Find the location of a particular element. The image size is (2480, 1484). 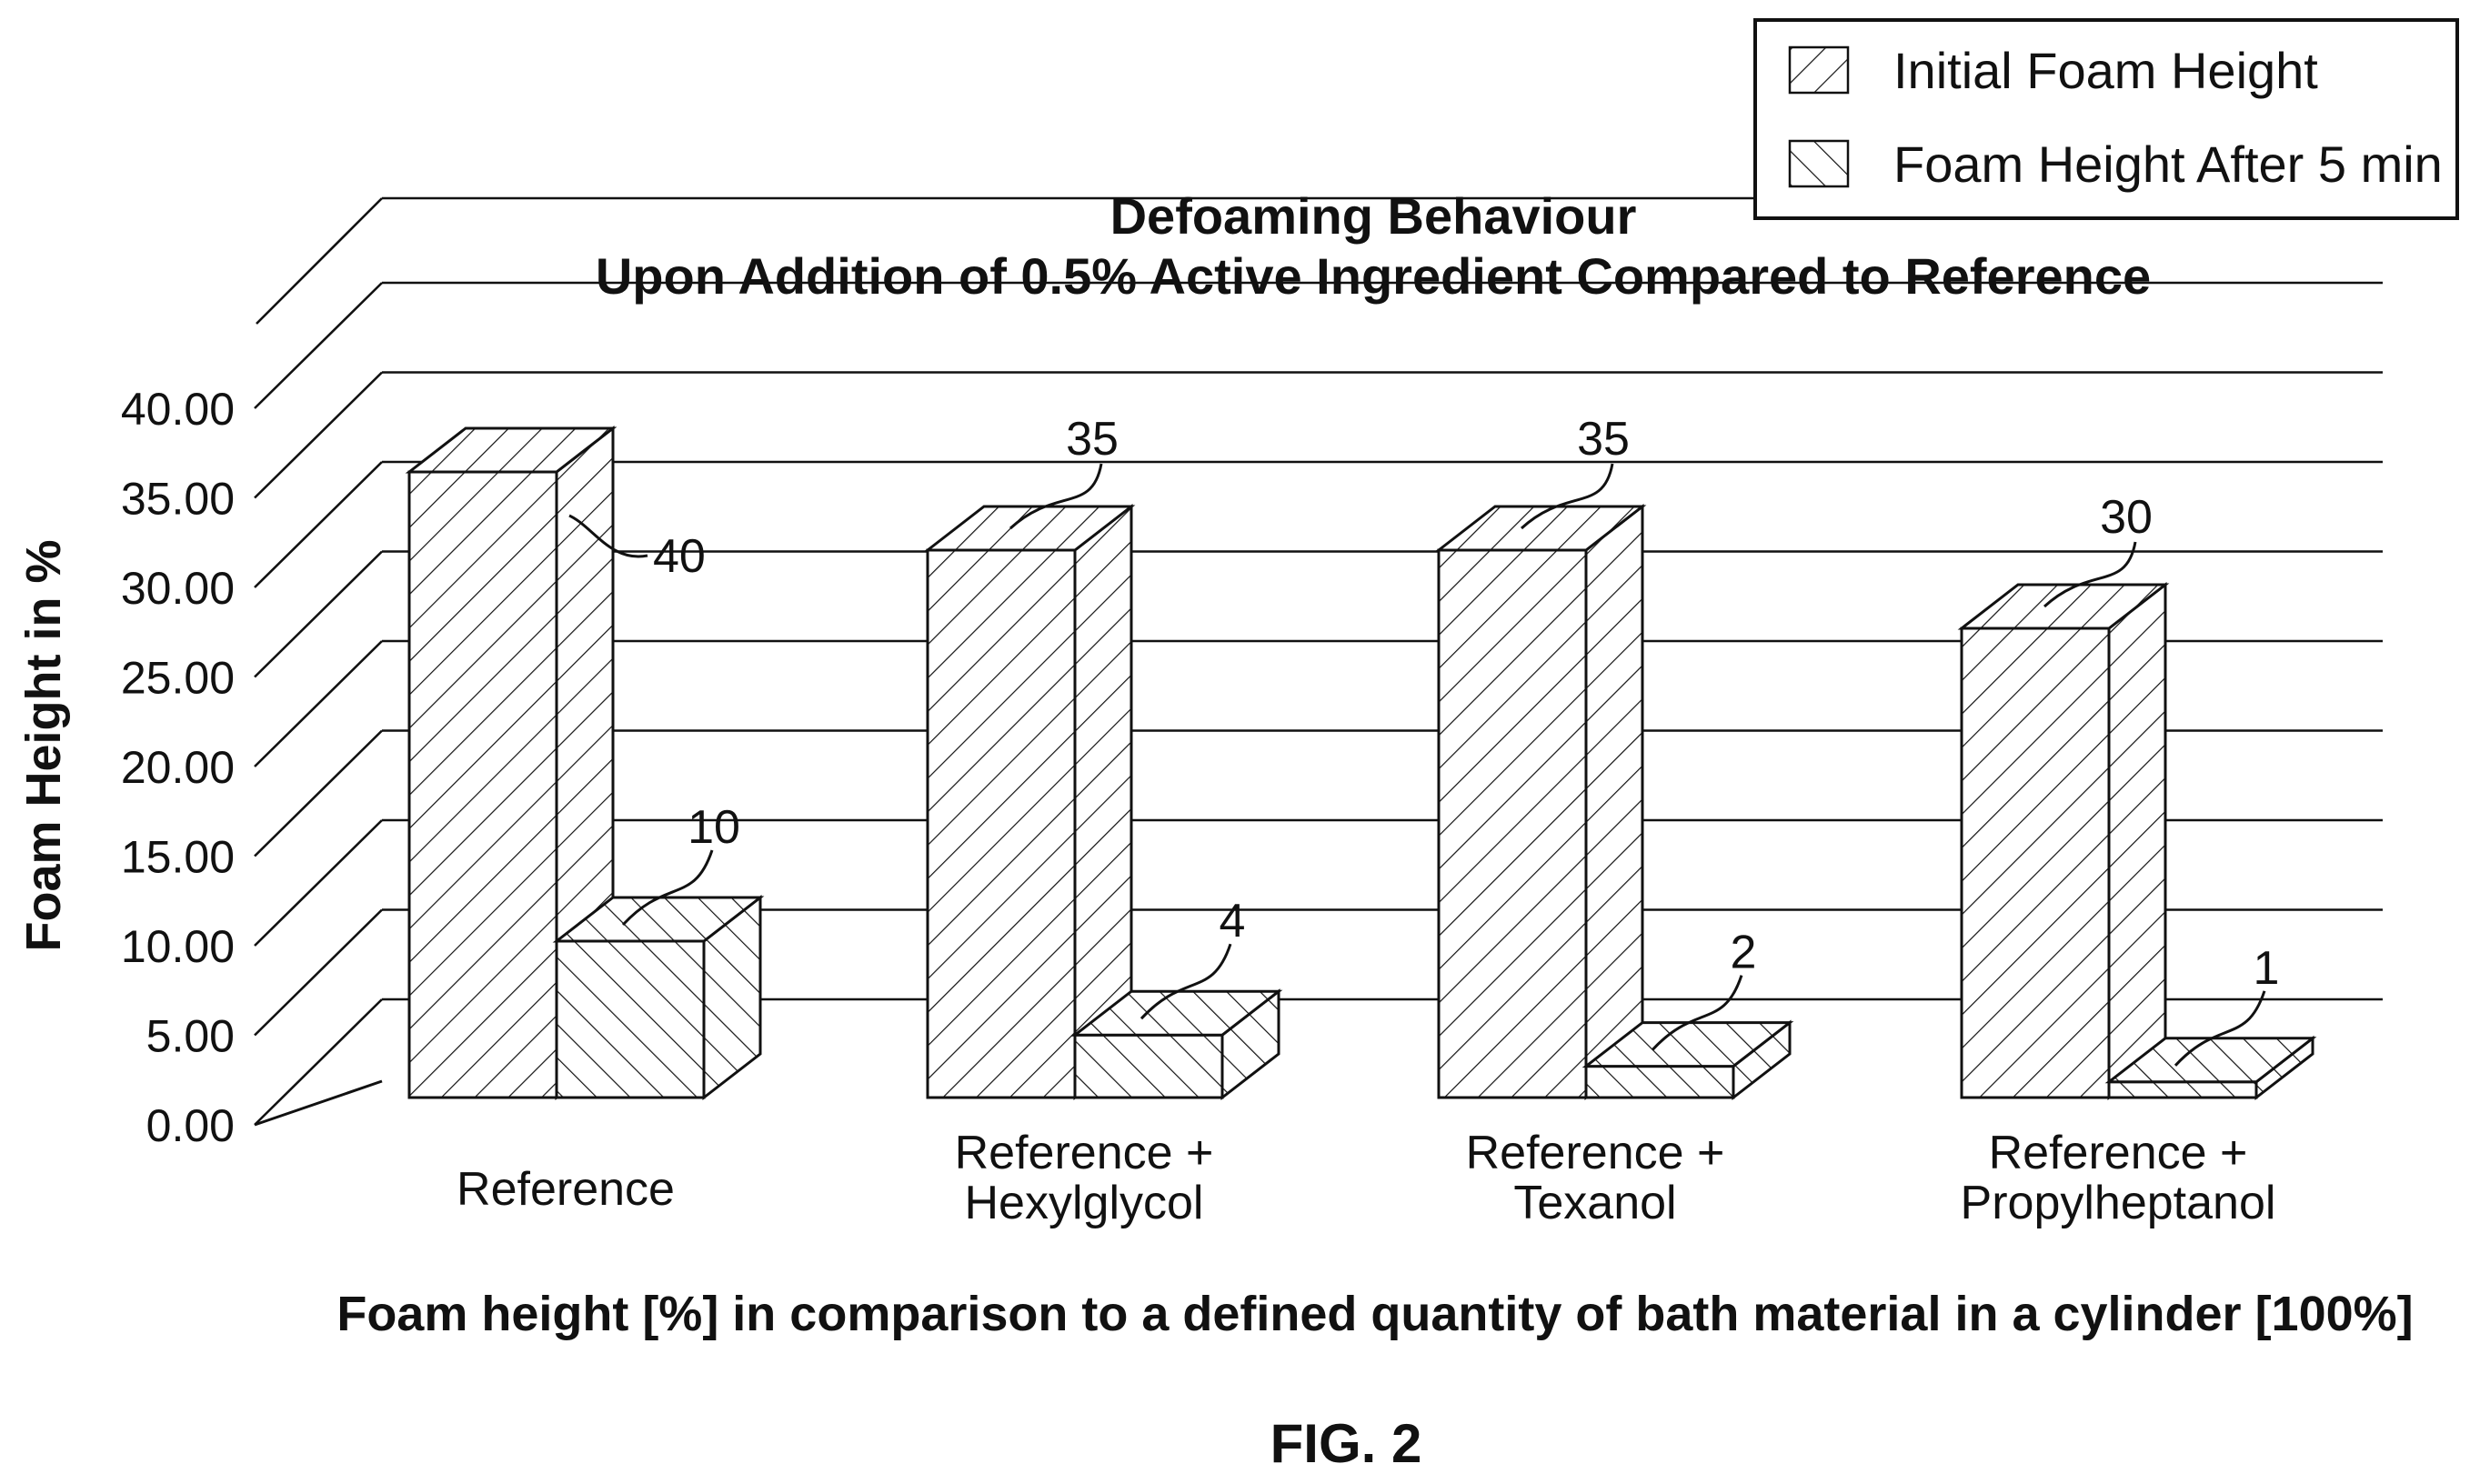

y-tick-label: 10.00 is located at coordinates (178, 946).